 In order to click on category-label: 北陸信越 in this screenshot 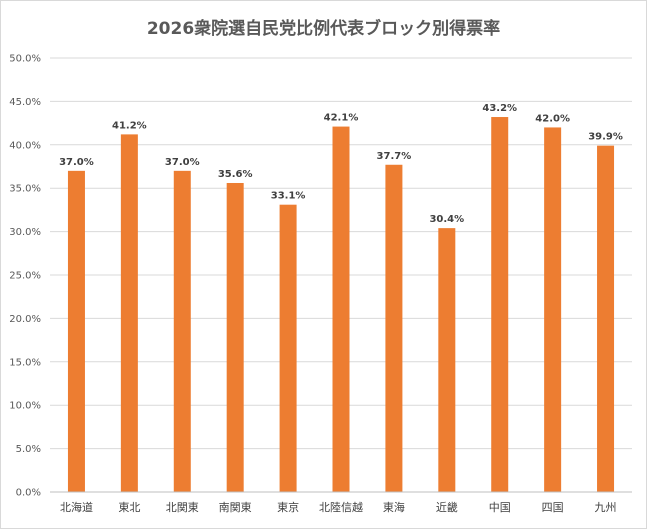, I will do `click(341, 507)`.